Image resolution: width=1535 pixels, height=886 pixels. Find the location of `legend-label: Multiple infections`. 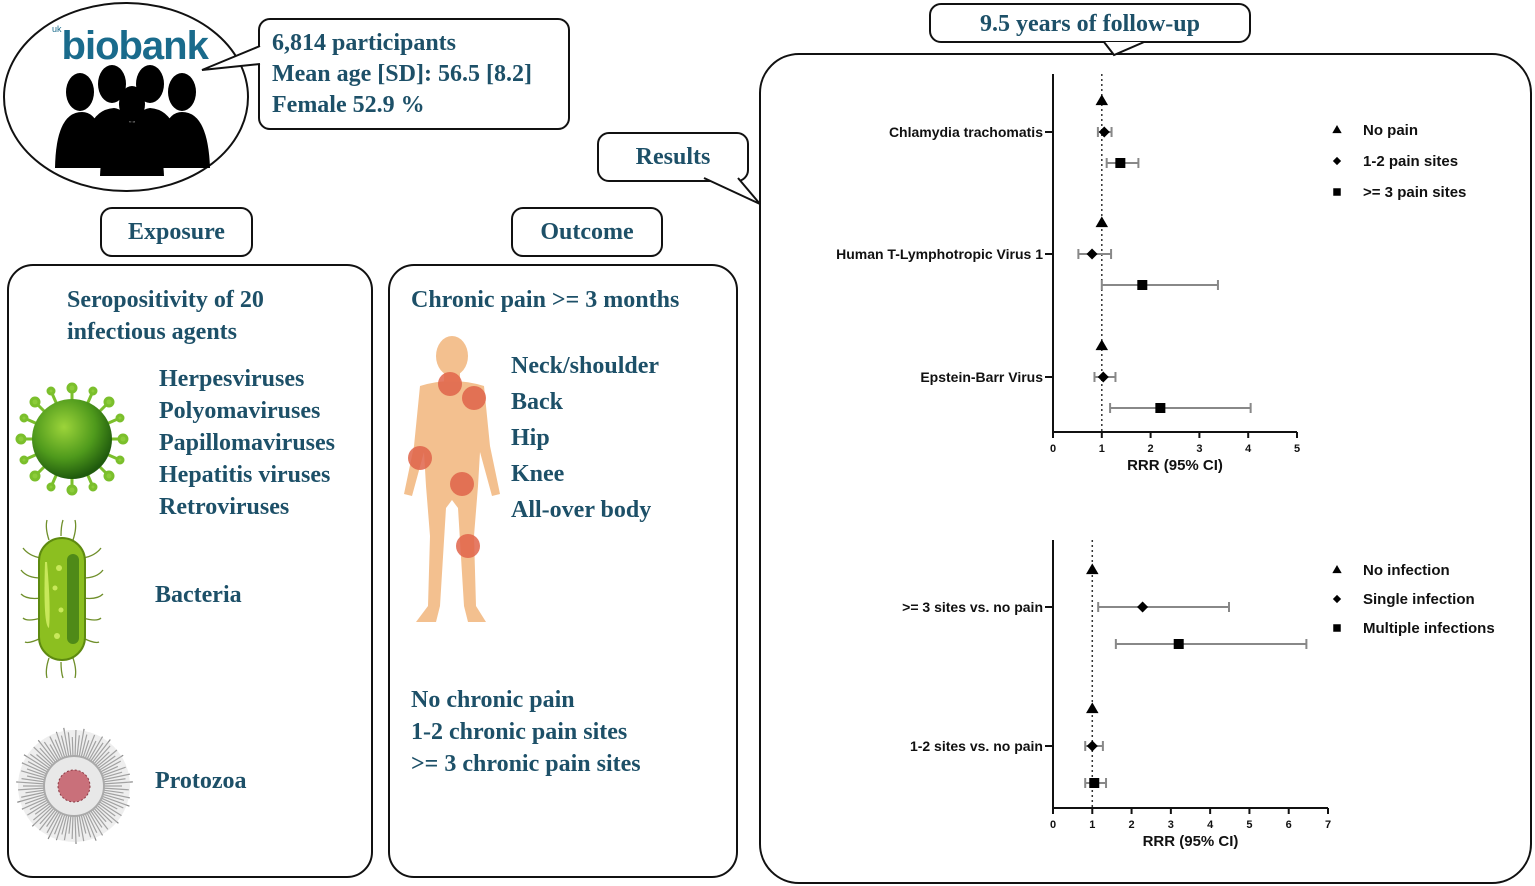

legend-label: Multiple infections is located at coordinates (1429, 628).